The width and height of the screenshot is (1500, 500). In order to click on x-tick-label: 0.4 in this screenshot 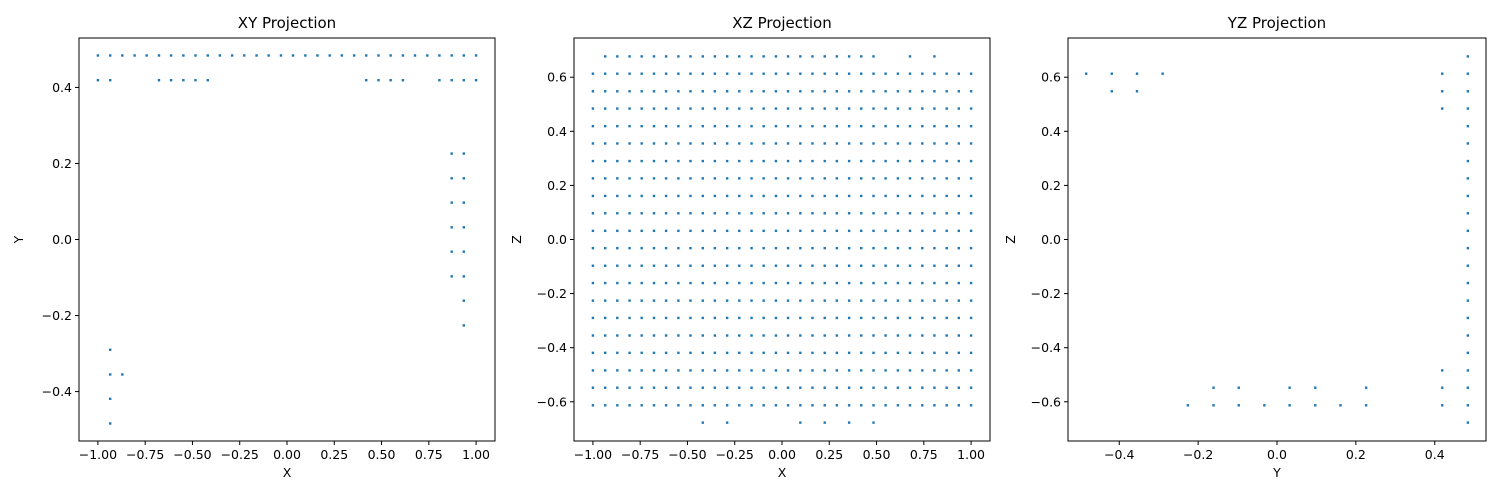, I will do `click(1435, 454)`.